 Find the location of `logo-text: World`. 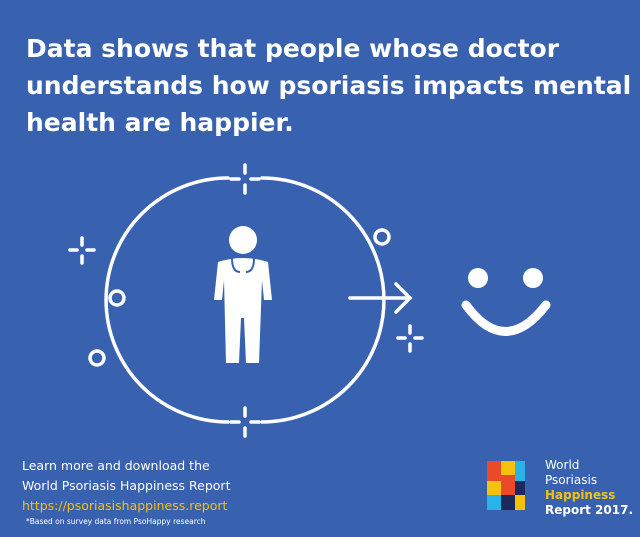

logo-text: World is located at coordinates (562, 465).